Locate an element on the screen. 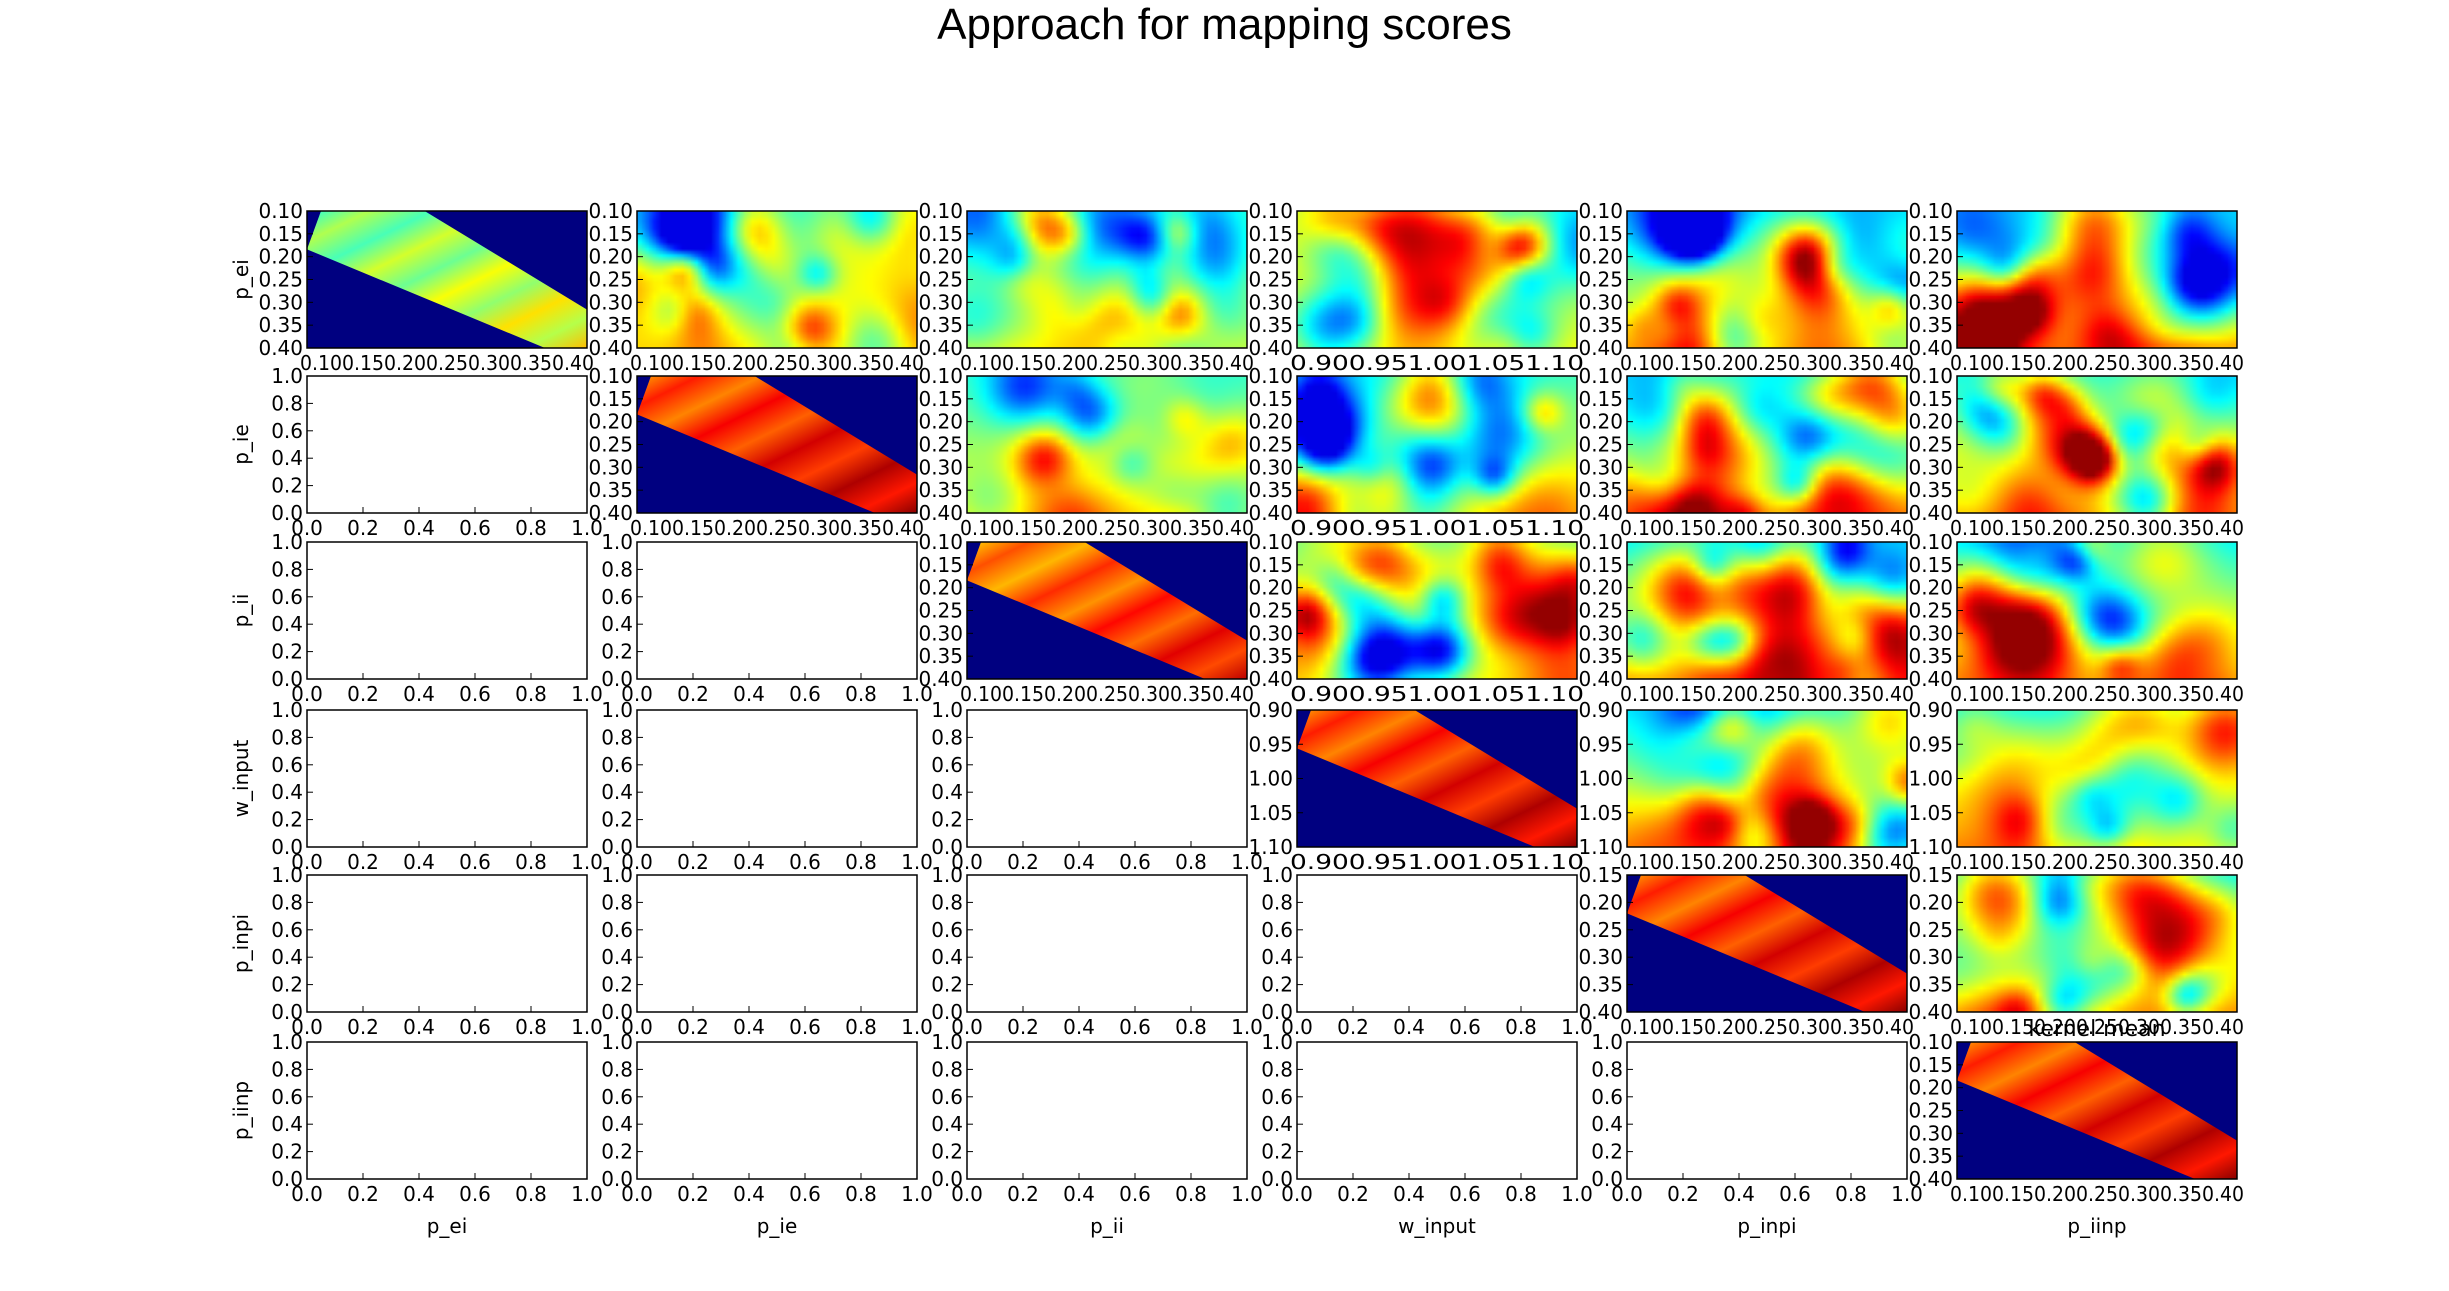 Image resolution: width=2449 pixels, height=1291 pixels. column-label: p_ie is located at coordinates (777, 1226).